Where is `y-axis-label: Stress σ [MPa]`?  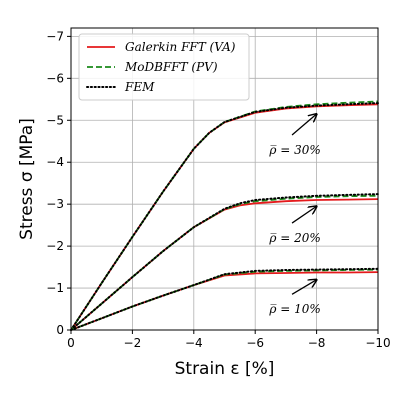
y-axis-label: Stress σ [MPa] is located at coordinates (27, 179).